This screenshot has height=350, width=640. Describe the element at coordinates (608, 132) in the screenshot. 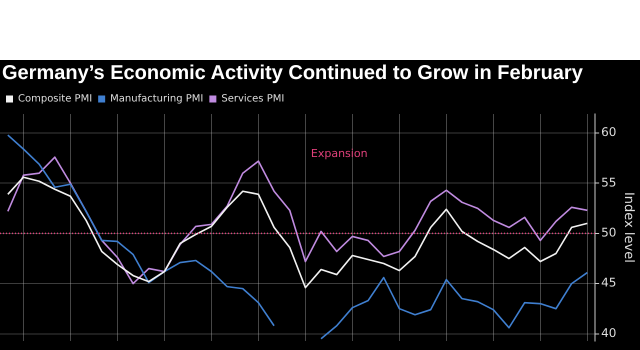

I see `y-tick-label: 60` at that location.